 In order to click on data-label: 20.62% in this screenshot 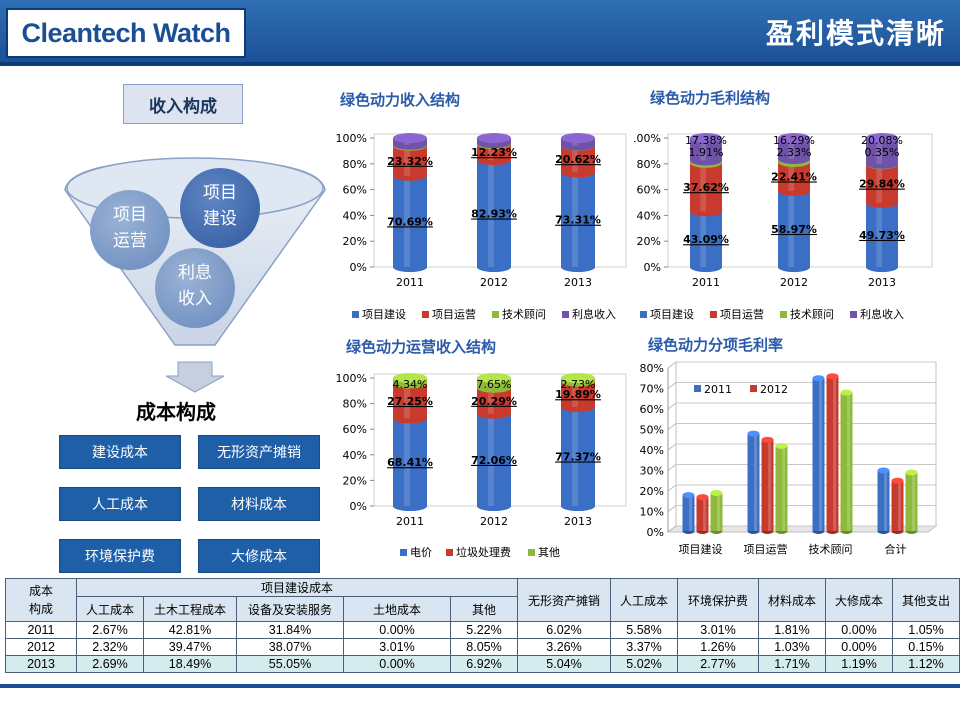, I will do `click(578, 159)`.